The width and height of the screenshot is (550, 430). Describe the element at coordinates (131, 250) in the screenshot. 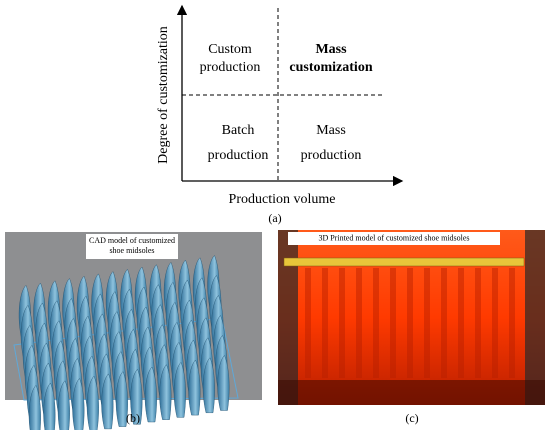

I see `image-label: shoe midsoles` at that location.